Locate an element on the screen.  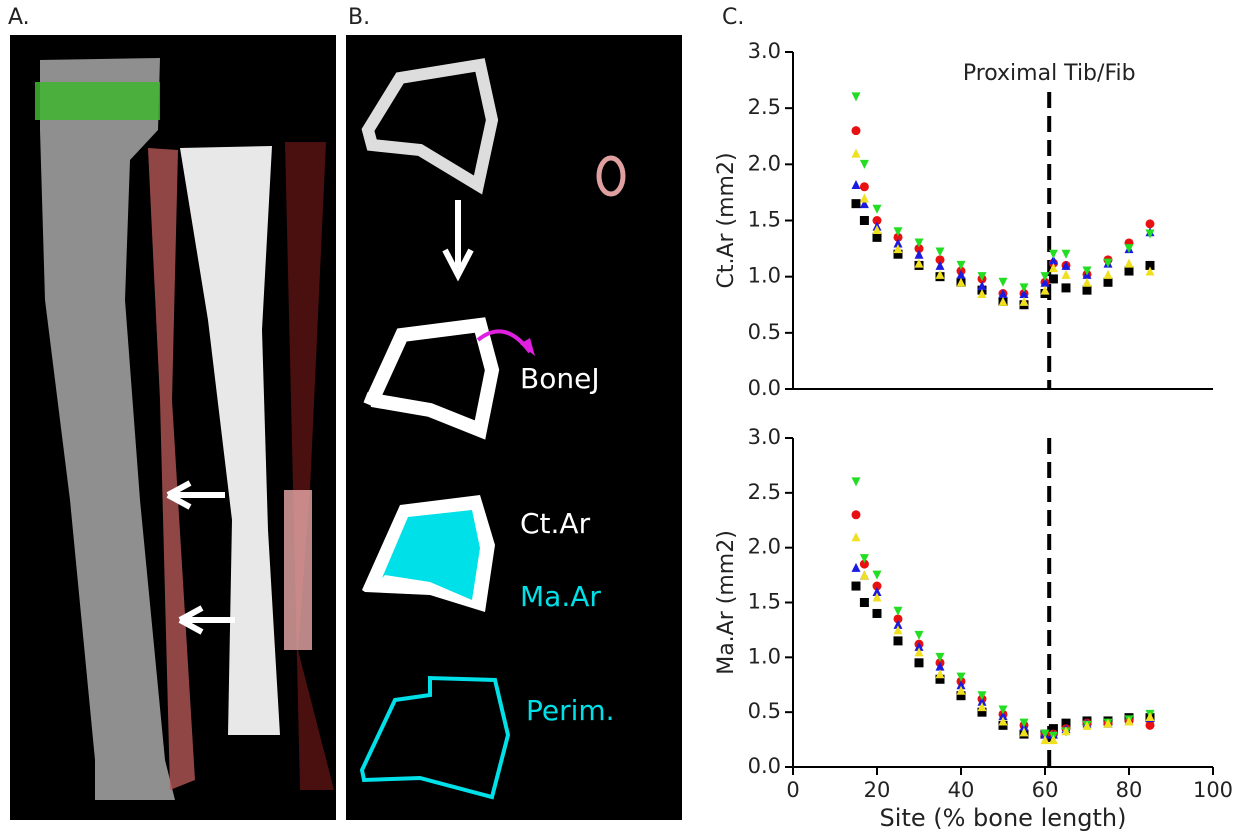
annotation: Perim. is located at coordinates (570, 710).